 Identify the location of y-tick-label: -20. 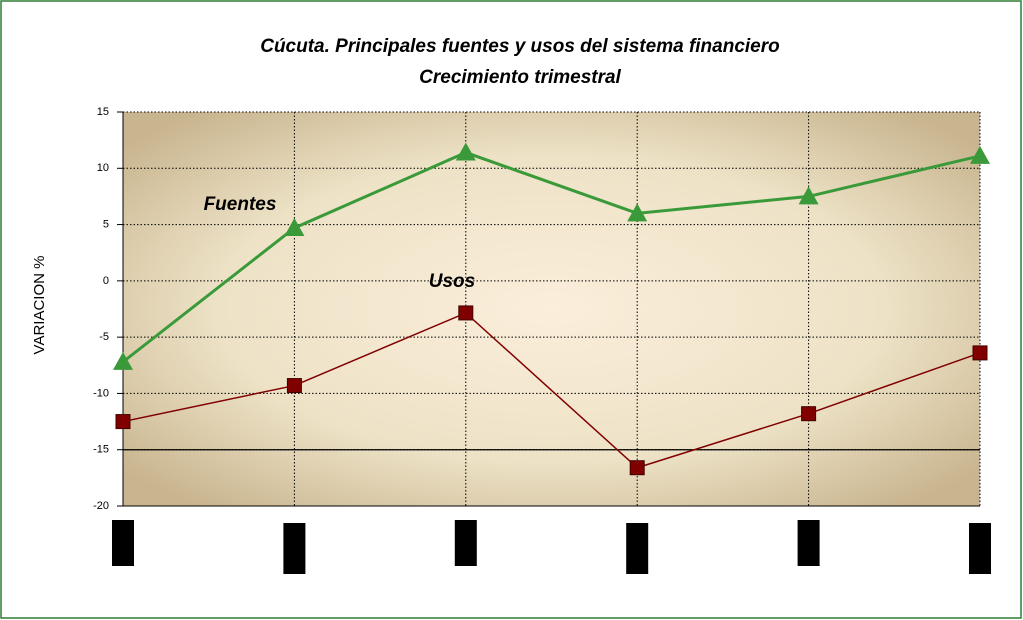
(101, 506).